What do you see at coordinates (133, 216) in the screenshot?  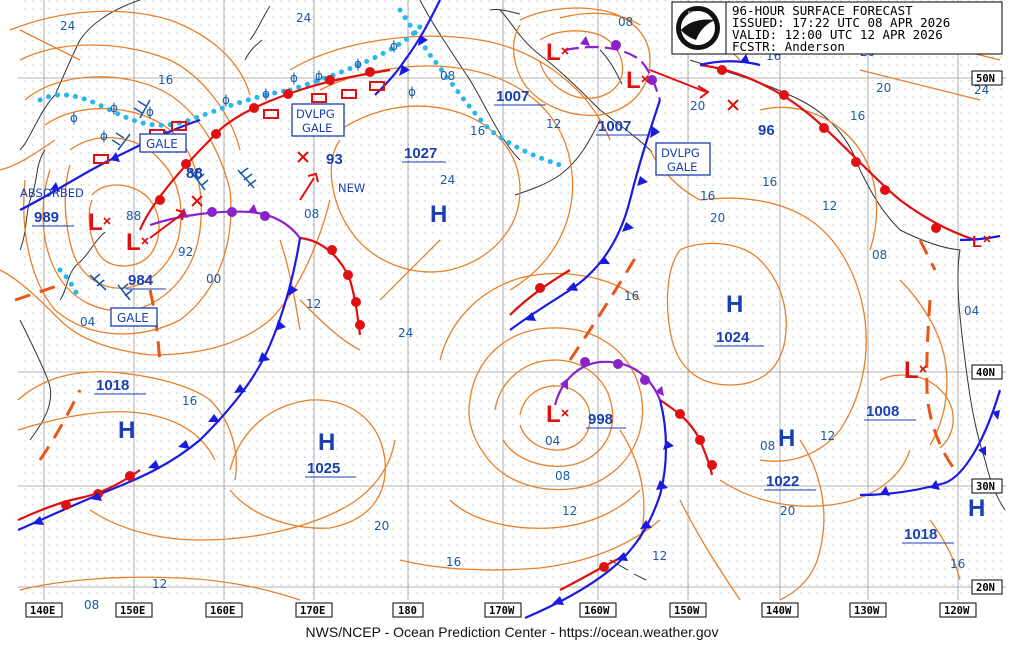 I see `isobar-label: 88` at bounding box center [133, 216].